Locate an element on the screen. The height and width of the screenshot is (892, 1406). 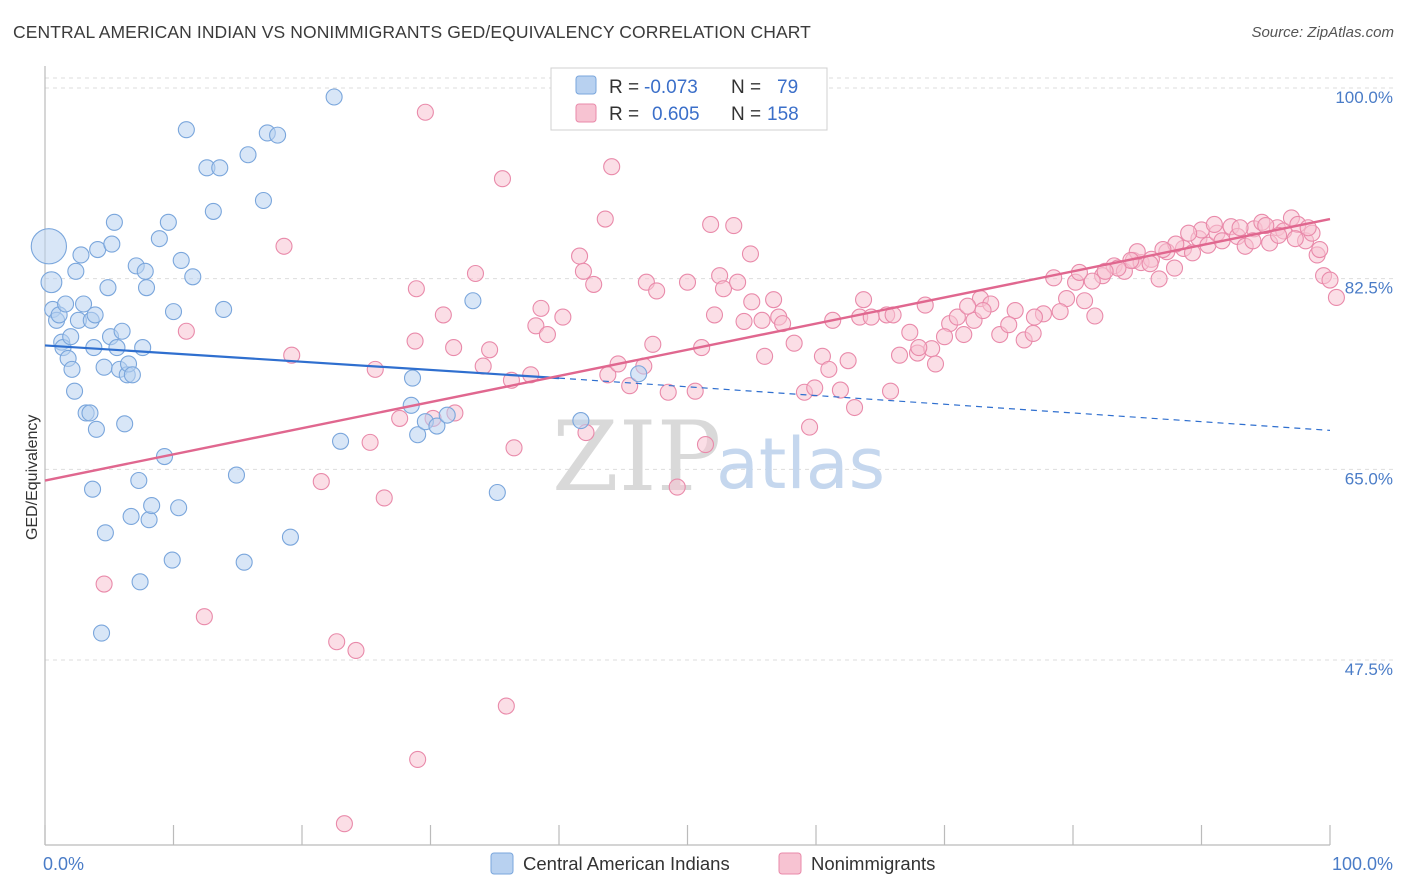
legend-n-value-1: 79 is located at coordinates (787, 87).